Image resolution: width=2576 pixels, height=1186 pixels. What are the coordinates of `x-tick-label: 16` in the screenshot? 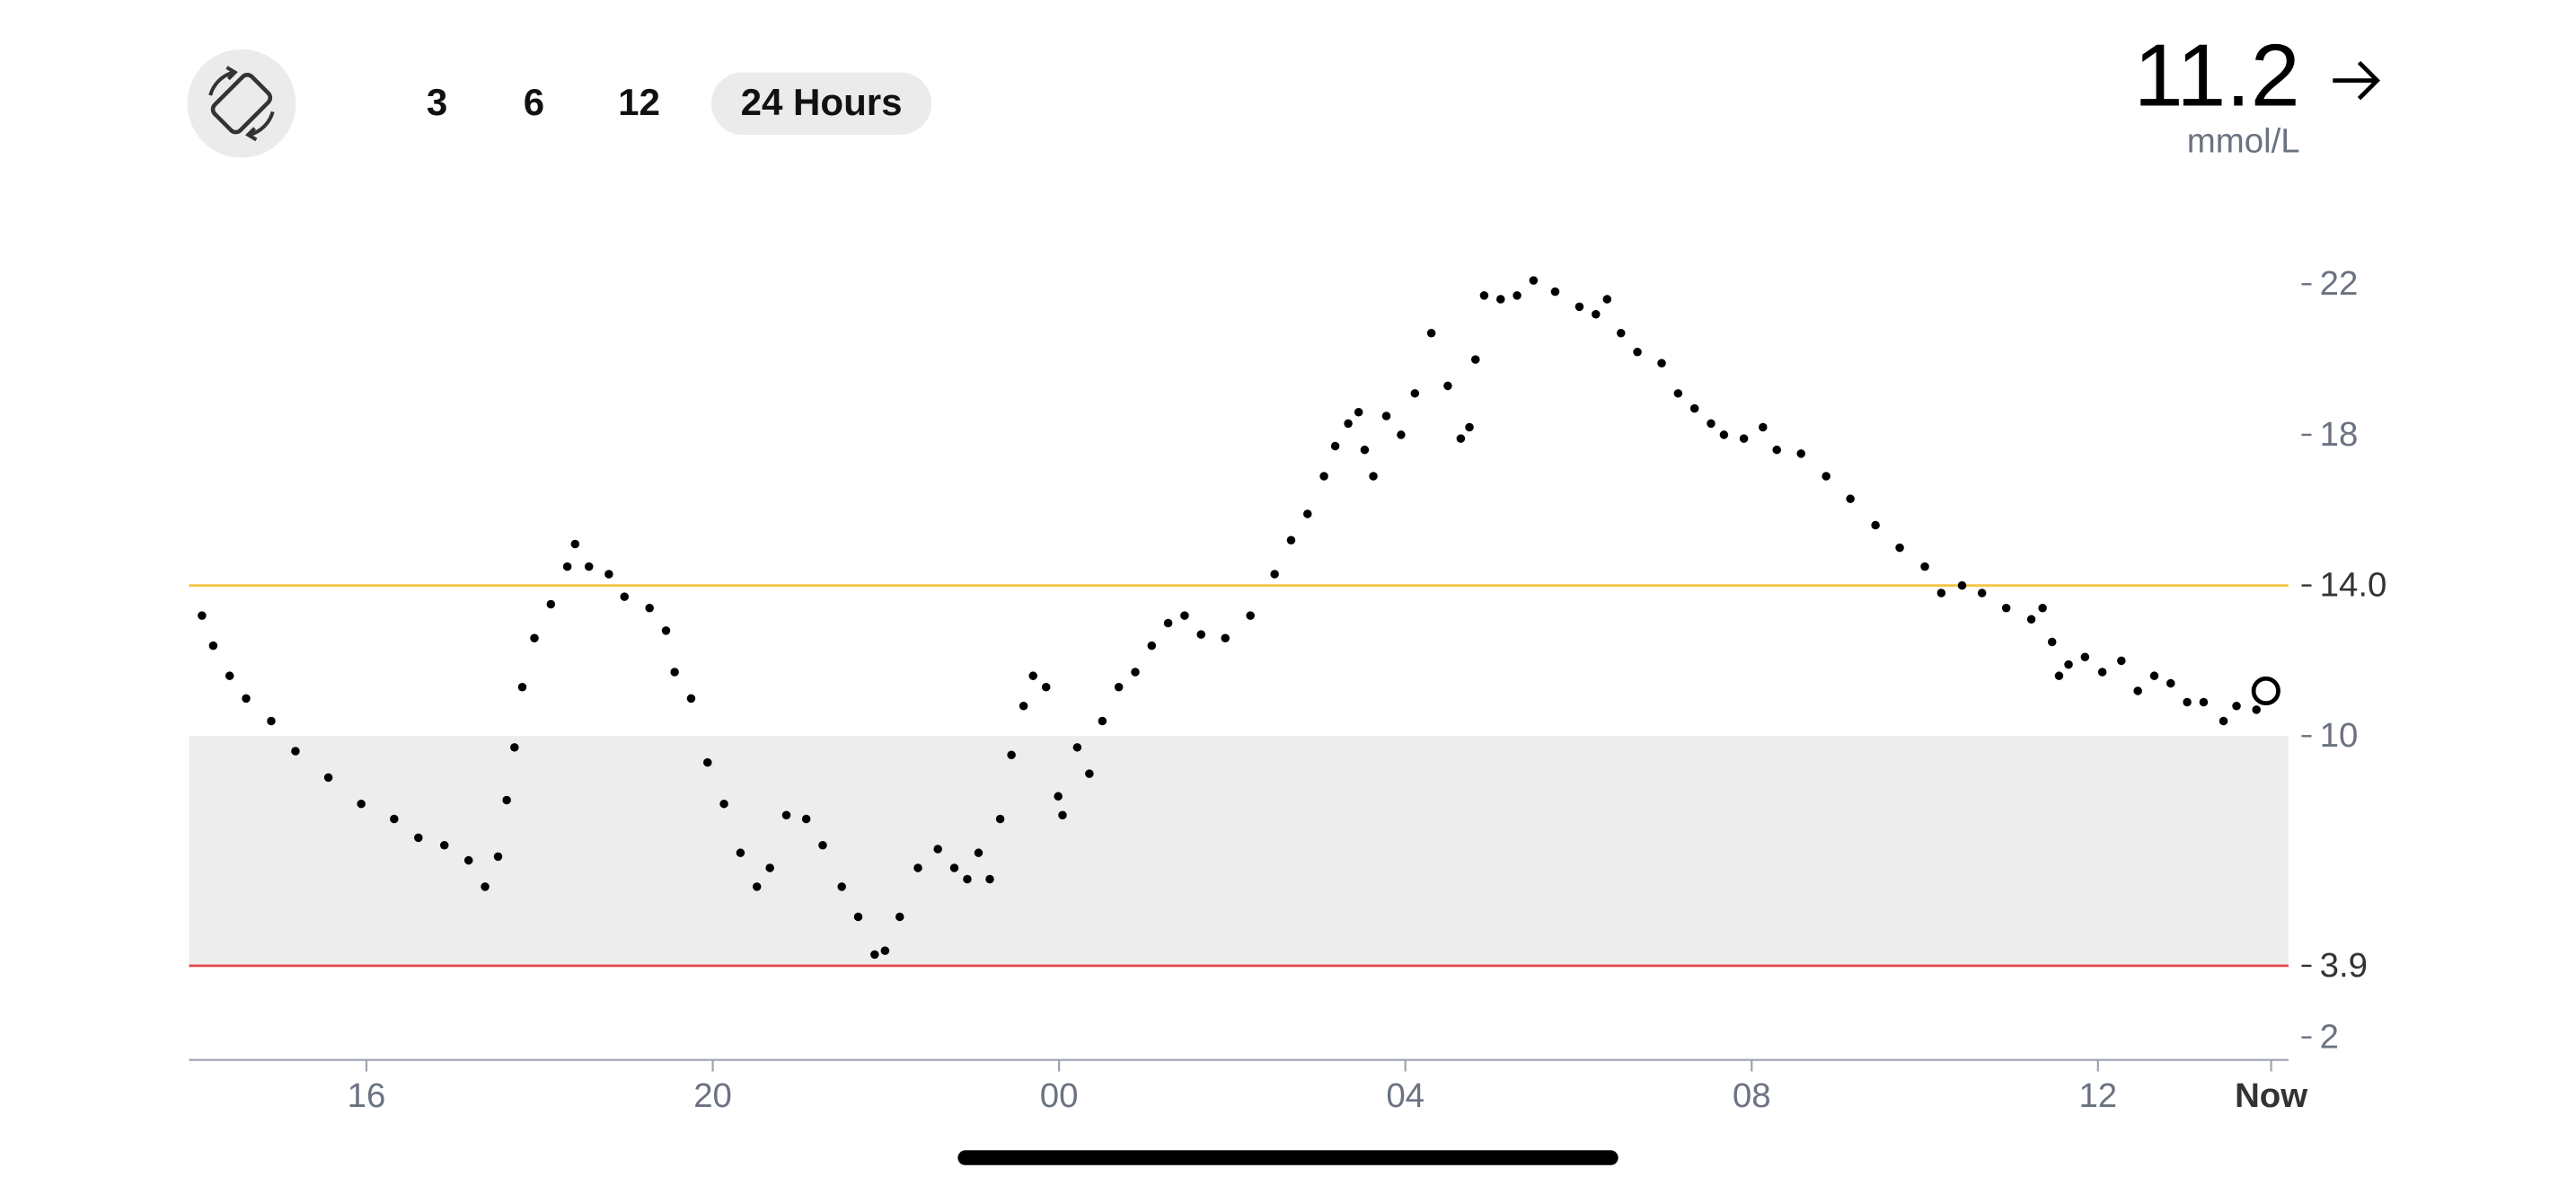 It's located at (367, 1095).